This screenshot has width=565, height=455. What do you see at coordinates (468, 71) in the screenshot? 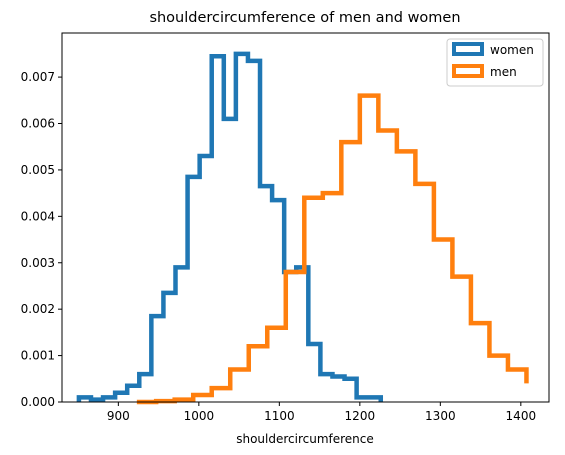
I see `legend-swatch-men` at bounding box center [468, 71].